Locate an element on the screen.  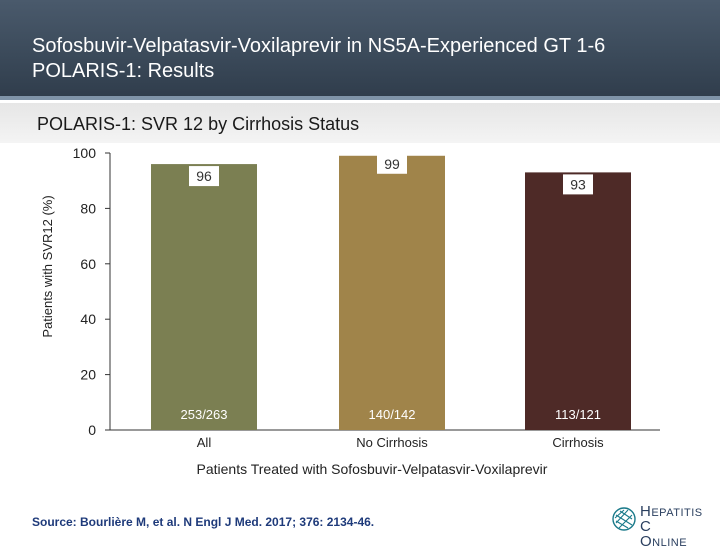
subtitle-bar is located at coordinates (360, 123).